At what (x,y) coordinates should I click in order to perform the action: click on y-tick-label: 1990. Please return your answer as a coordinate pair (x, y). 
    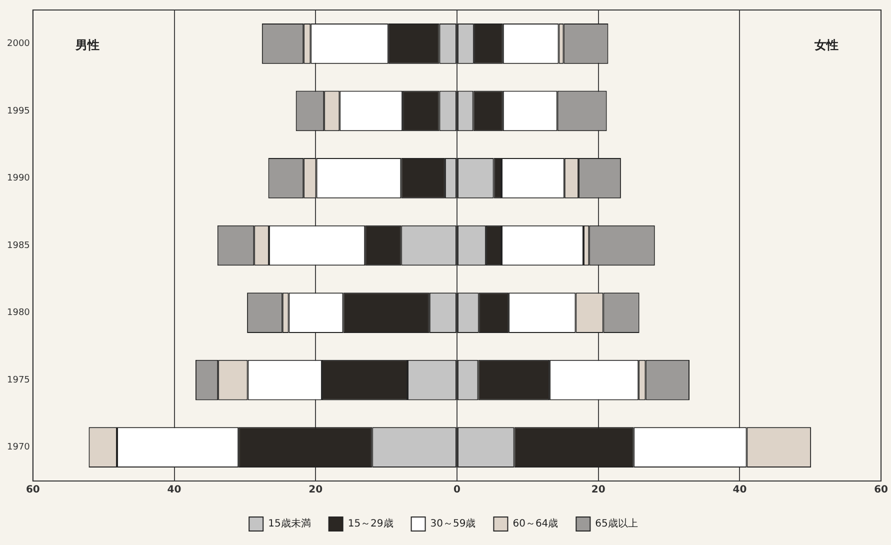
    Looking at the image, I should click on (18, 179).